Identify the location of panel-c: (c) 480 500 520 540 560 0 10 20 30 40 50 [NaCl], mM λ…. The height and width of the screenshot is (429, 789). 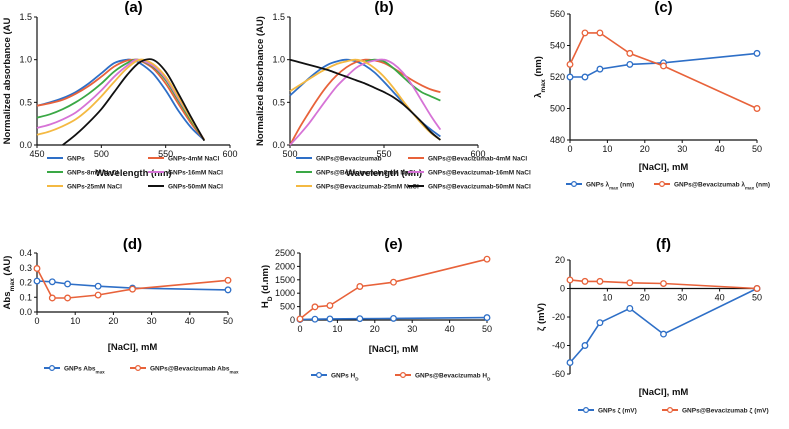
(651, 95).